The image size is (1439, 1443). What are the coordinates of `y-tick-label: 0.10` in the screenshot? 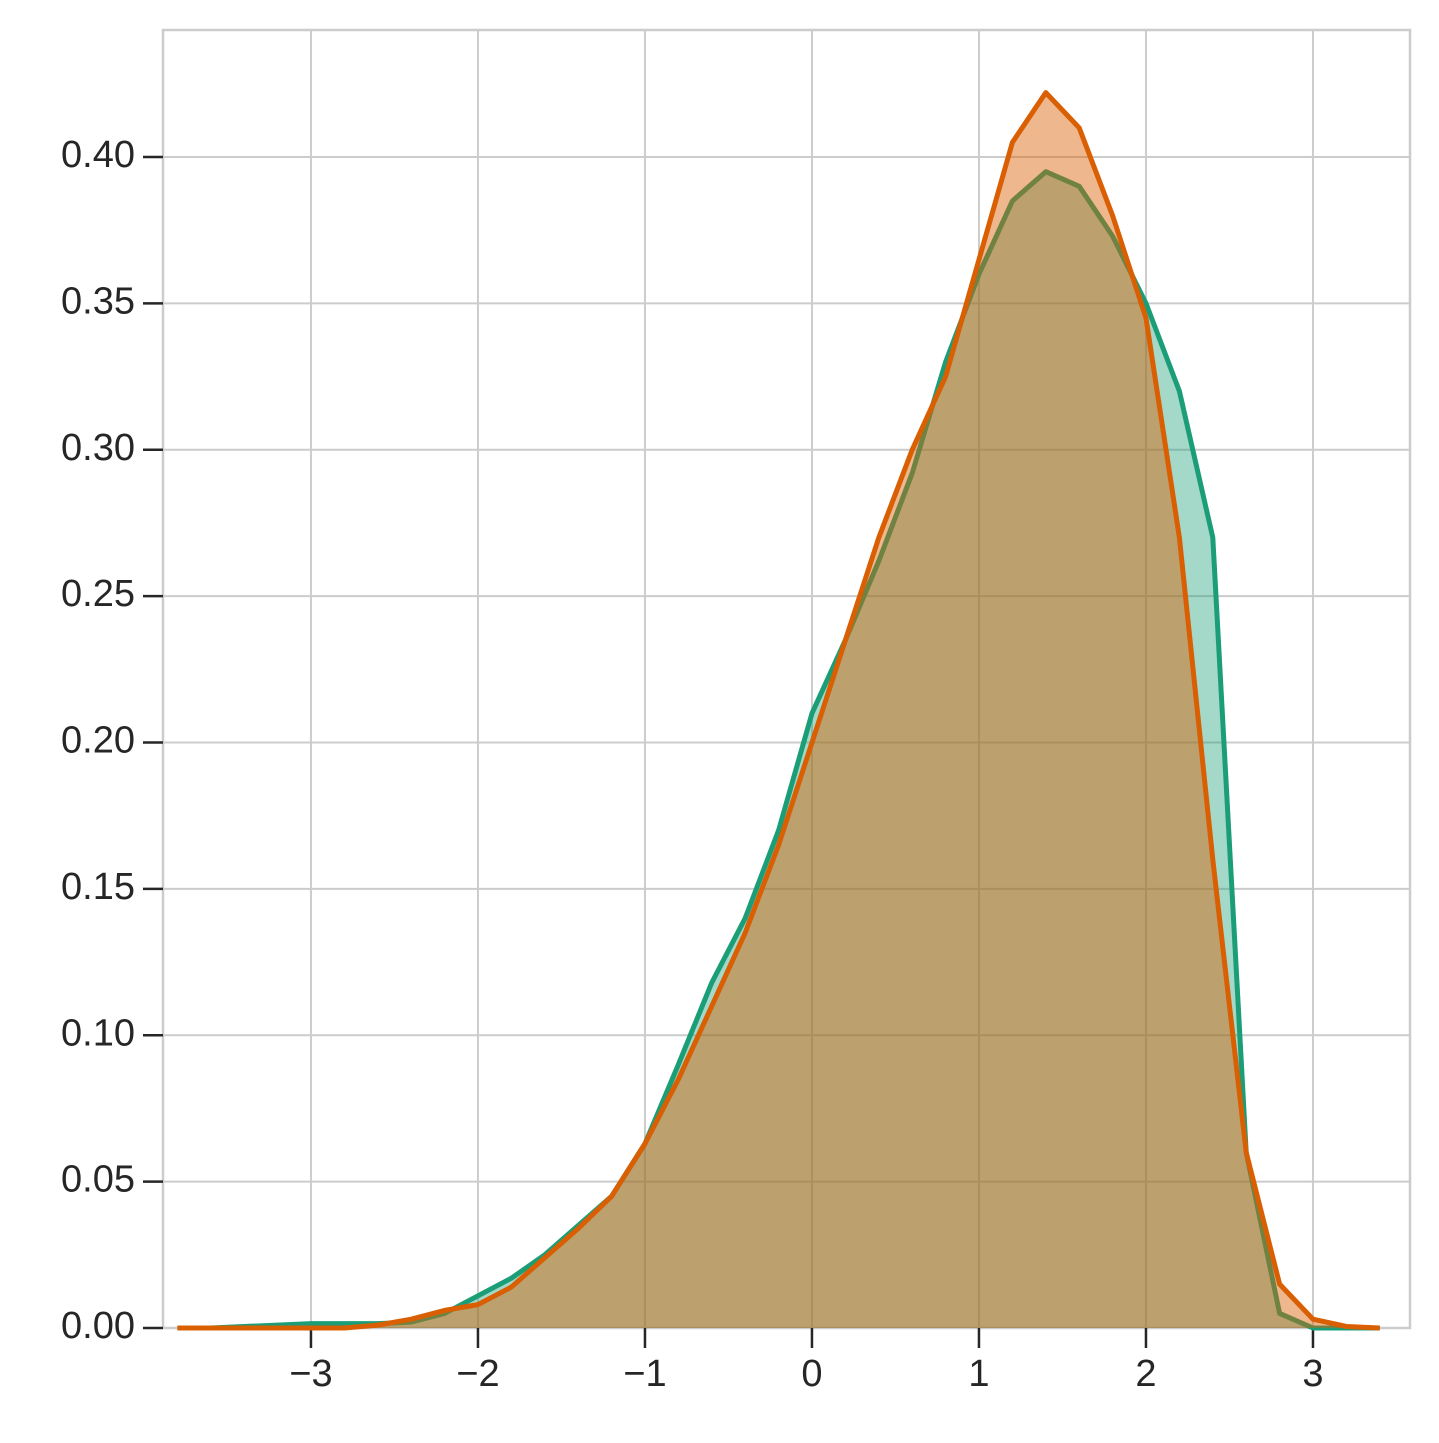 It's located at (98, 1033).